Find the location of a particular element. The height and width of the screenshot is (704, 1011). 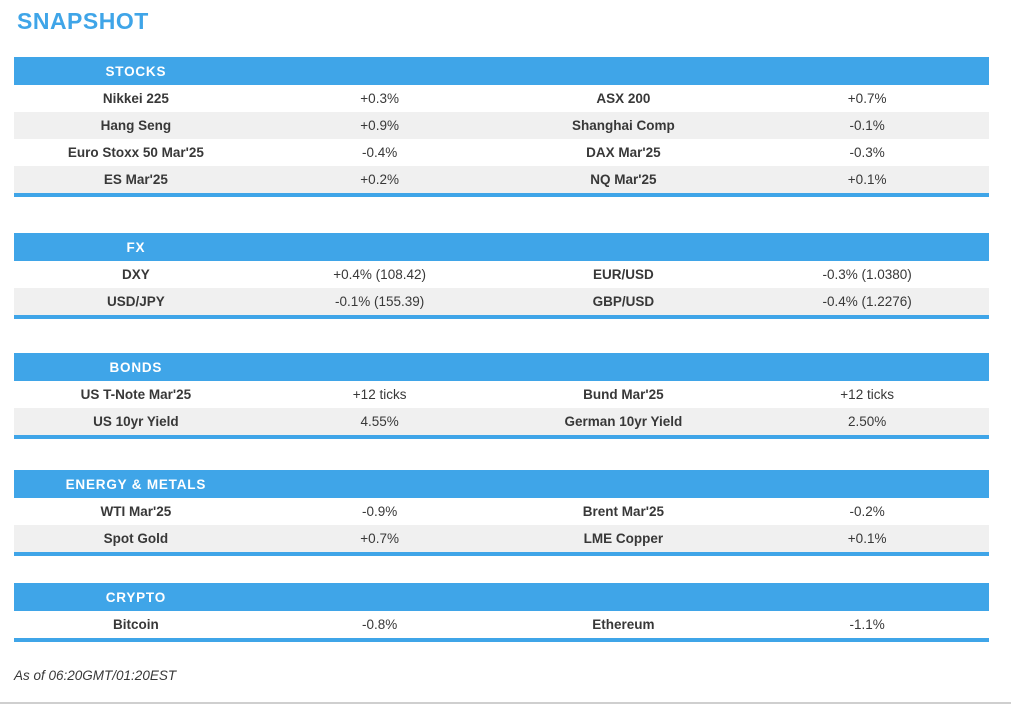

footer-timestamp: As of 06:20GMT/01:20EST is located at coordinates (95, 675).